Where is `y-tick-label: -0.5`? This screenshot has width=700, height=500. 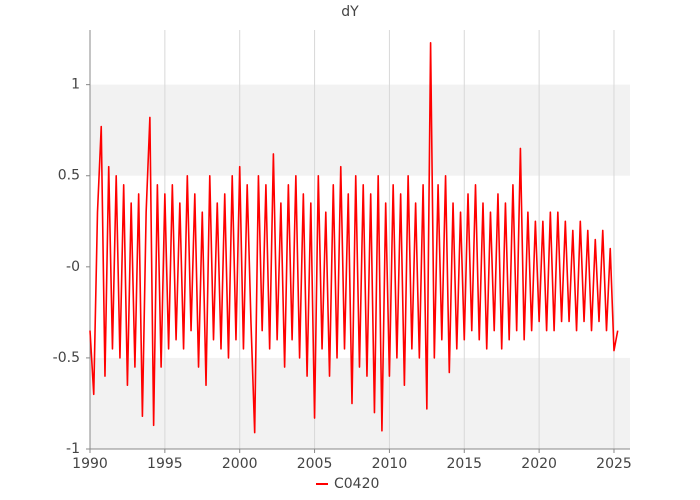
y-tick-label: -0.5 is located at coordinates (66, 358).